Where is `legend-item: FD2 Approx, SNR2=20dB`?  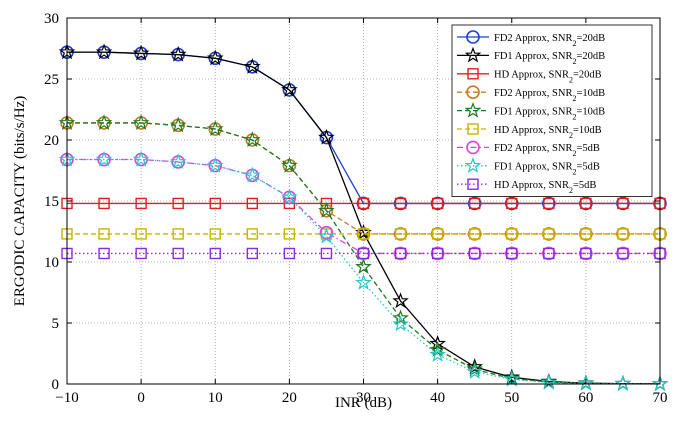 legend-item: FD2 Approx, SNR2=20dB is located at coordinates (531, 38).